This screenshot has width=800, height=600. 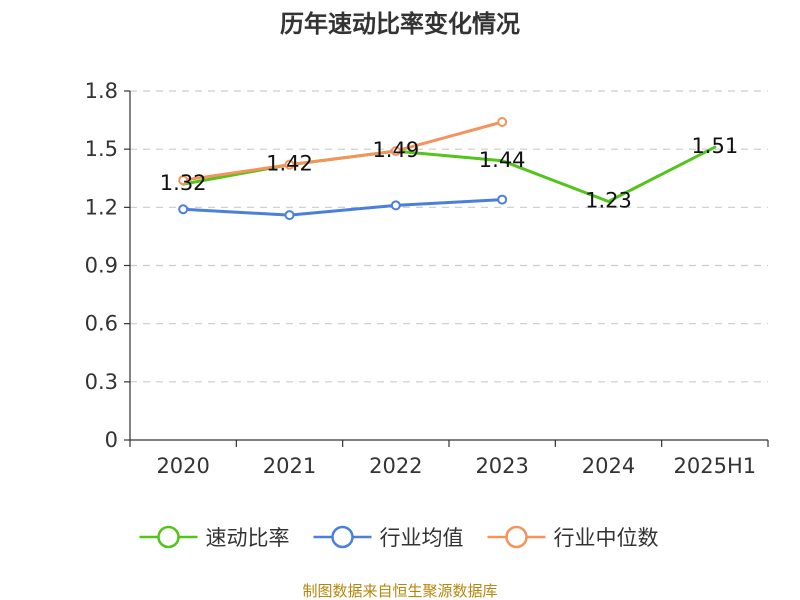 I want to click on chart-title: 历年速动比率变化情况, so click(x=400, y=24).